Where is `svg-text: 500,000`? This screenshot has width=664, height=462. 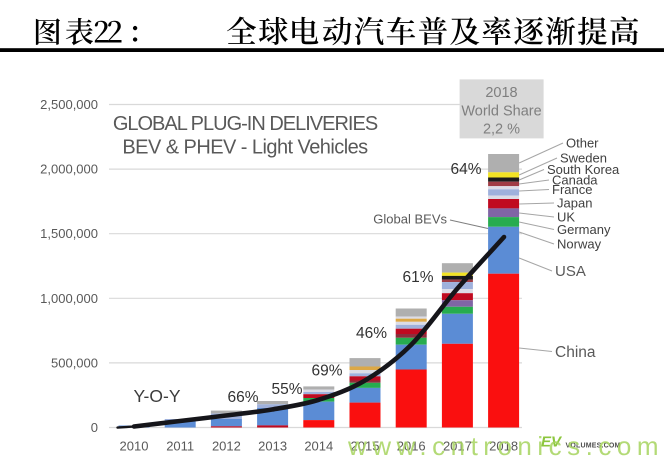 svg-text: 500,000 is located at coordinates (74, 362).